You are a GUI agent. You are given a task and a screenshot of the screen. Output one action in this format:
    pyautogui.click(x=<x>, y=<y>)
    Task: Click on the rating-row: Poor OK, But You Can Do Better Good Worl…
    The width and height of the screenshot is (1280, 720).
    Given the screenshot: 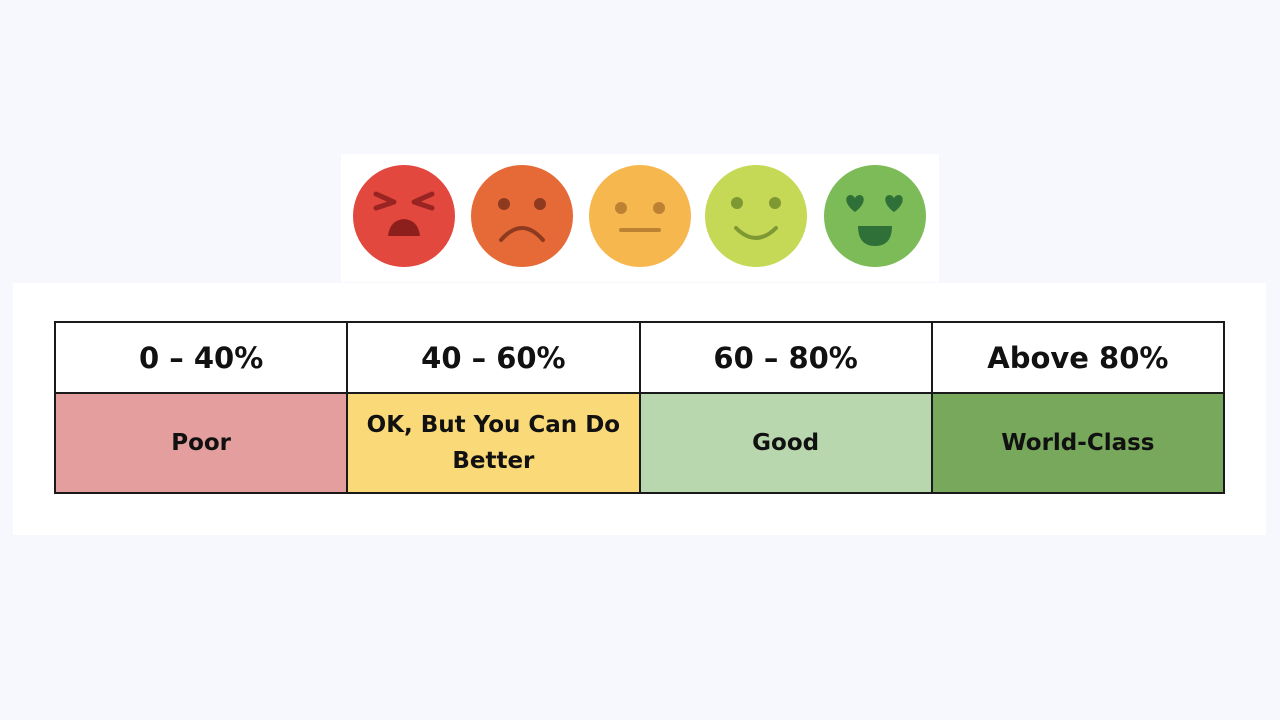 What is the action you would take?
    pyautogui.click(x=639, y=443)
    